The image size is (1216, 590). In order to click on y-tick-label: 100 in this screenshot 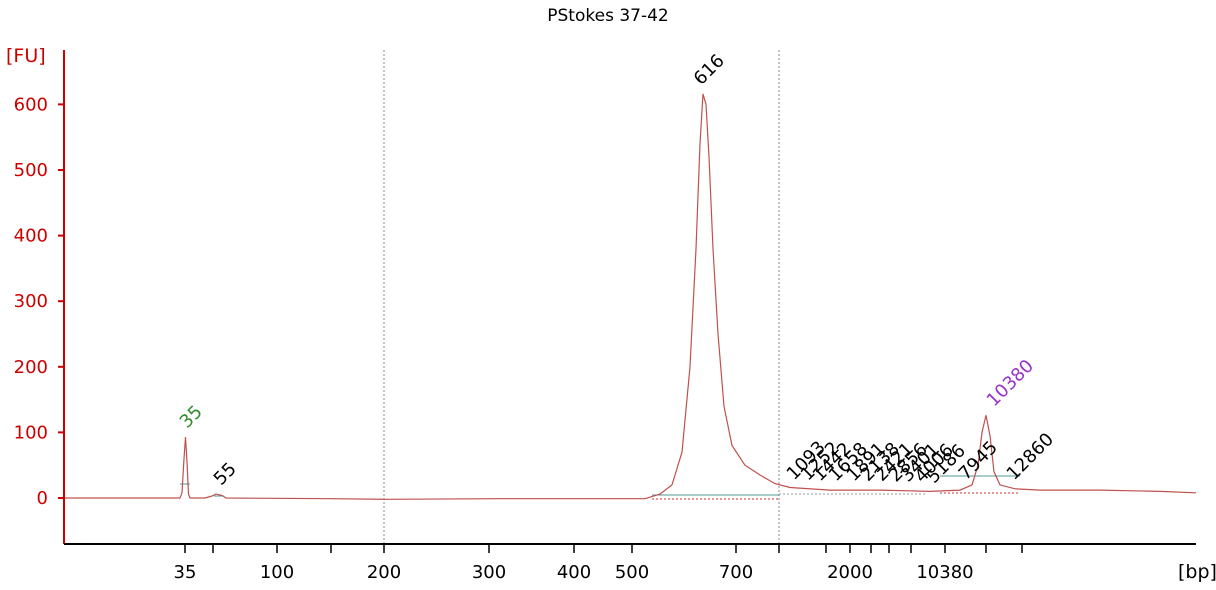, I will do `click(31, 432)`.